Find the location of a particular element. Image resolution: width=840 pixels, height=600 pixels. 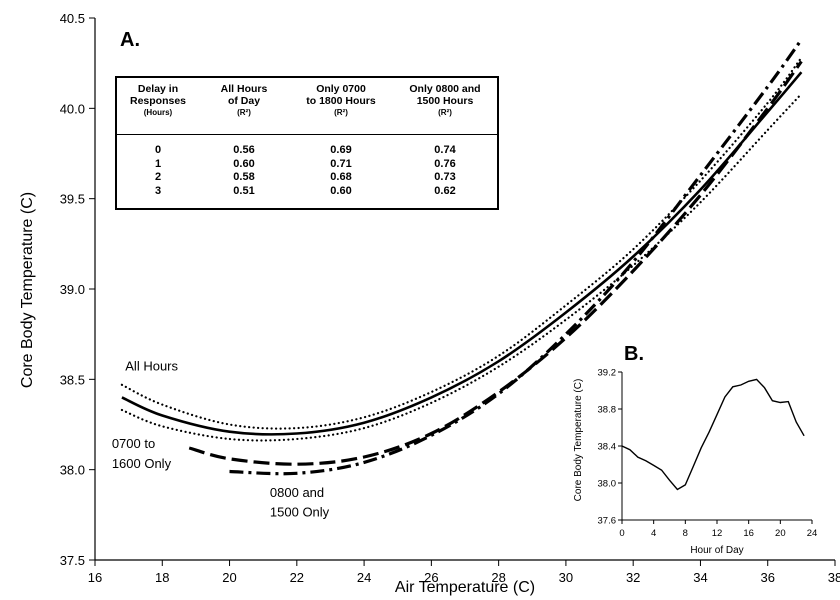

table-rule is located at coordinates (307, 134).